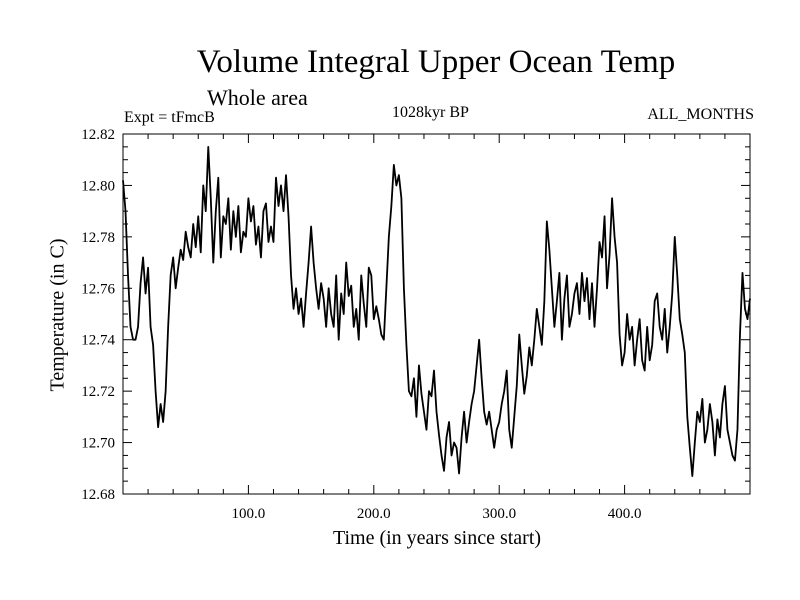  I want to click on y-tick-label: 12.68, so click(98, 495).